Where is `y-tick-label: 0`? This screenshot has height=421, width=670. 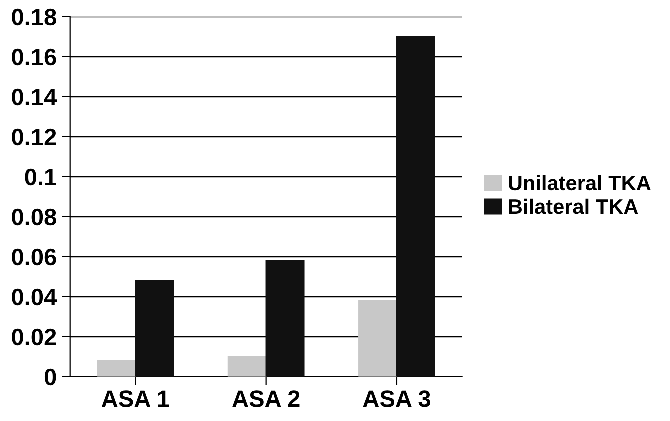 y-tick-label: 0 is located at coordinates (50, 377).